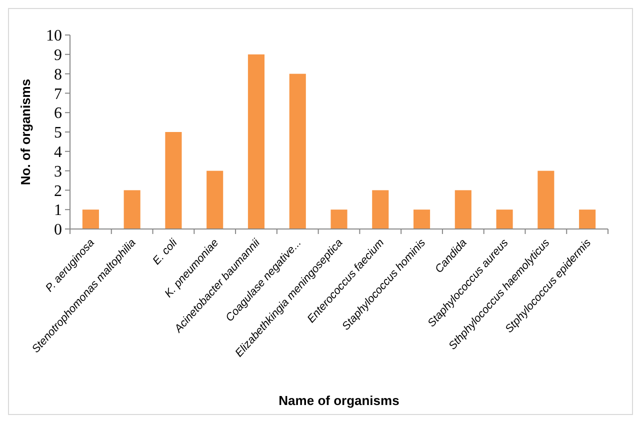 This screenshot has width=641, height=423. I want to click on y-tick-label: 6, so click(58, 113).